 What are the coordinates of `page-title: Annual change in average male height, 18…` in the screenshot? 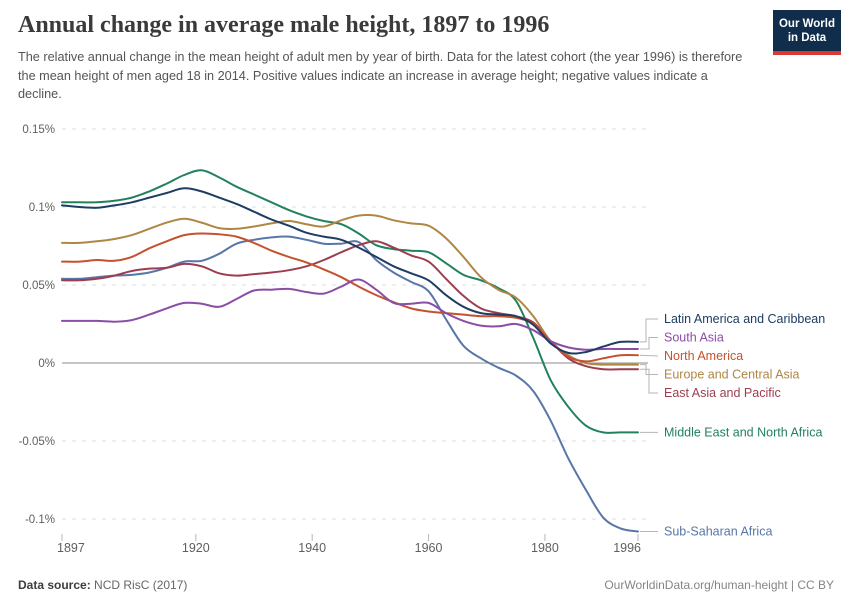 It's located at (284, 25).